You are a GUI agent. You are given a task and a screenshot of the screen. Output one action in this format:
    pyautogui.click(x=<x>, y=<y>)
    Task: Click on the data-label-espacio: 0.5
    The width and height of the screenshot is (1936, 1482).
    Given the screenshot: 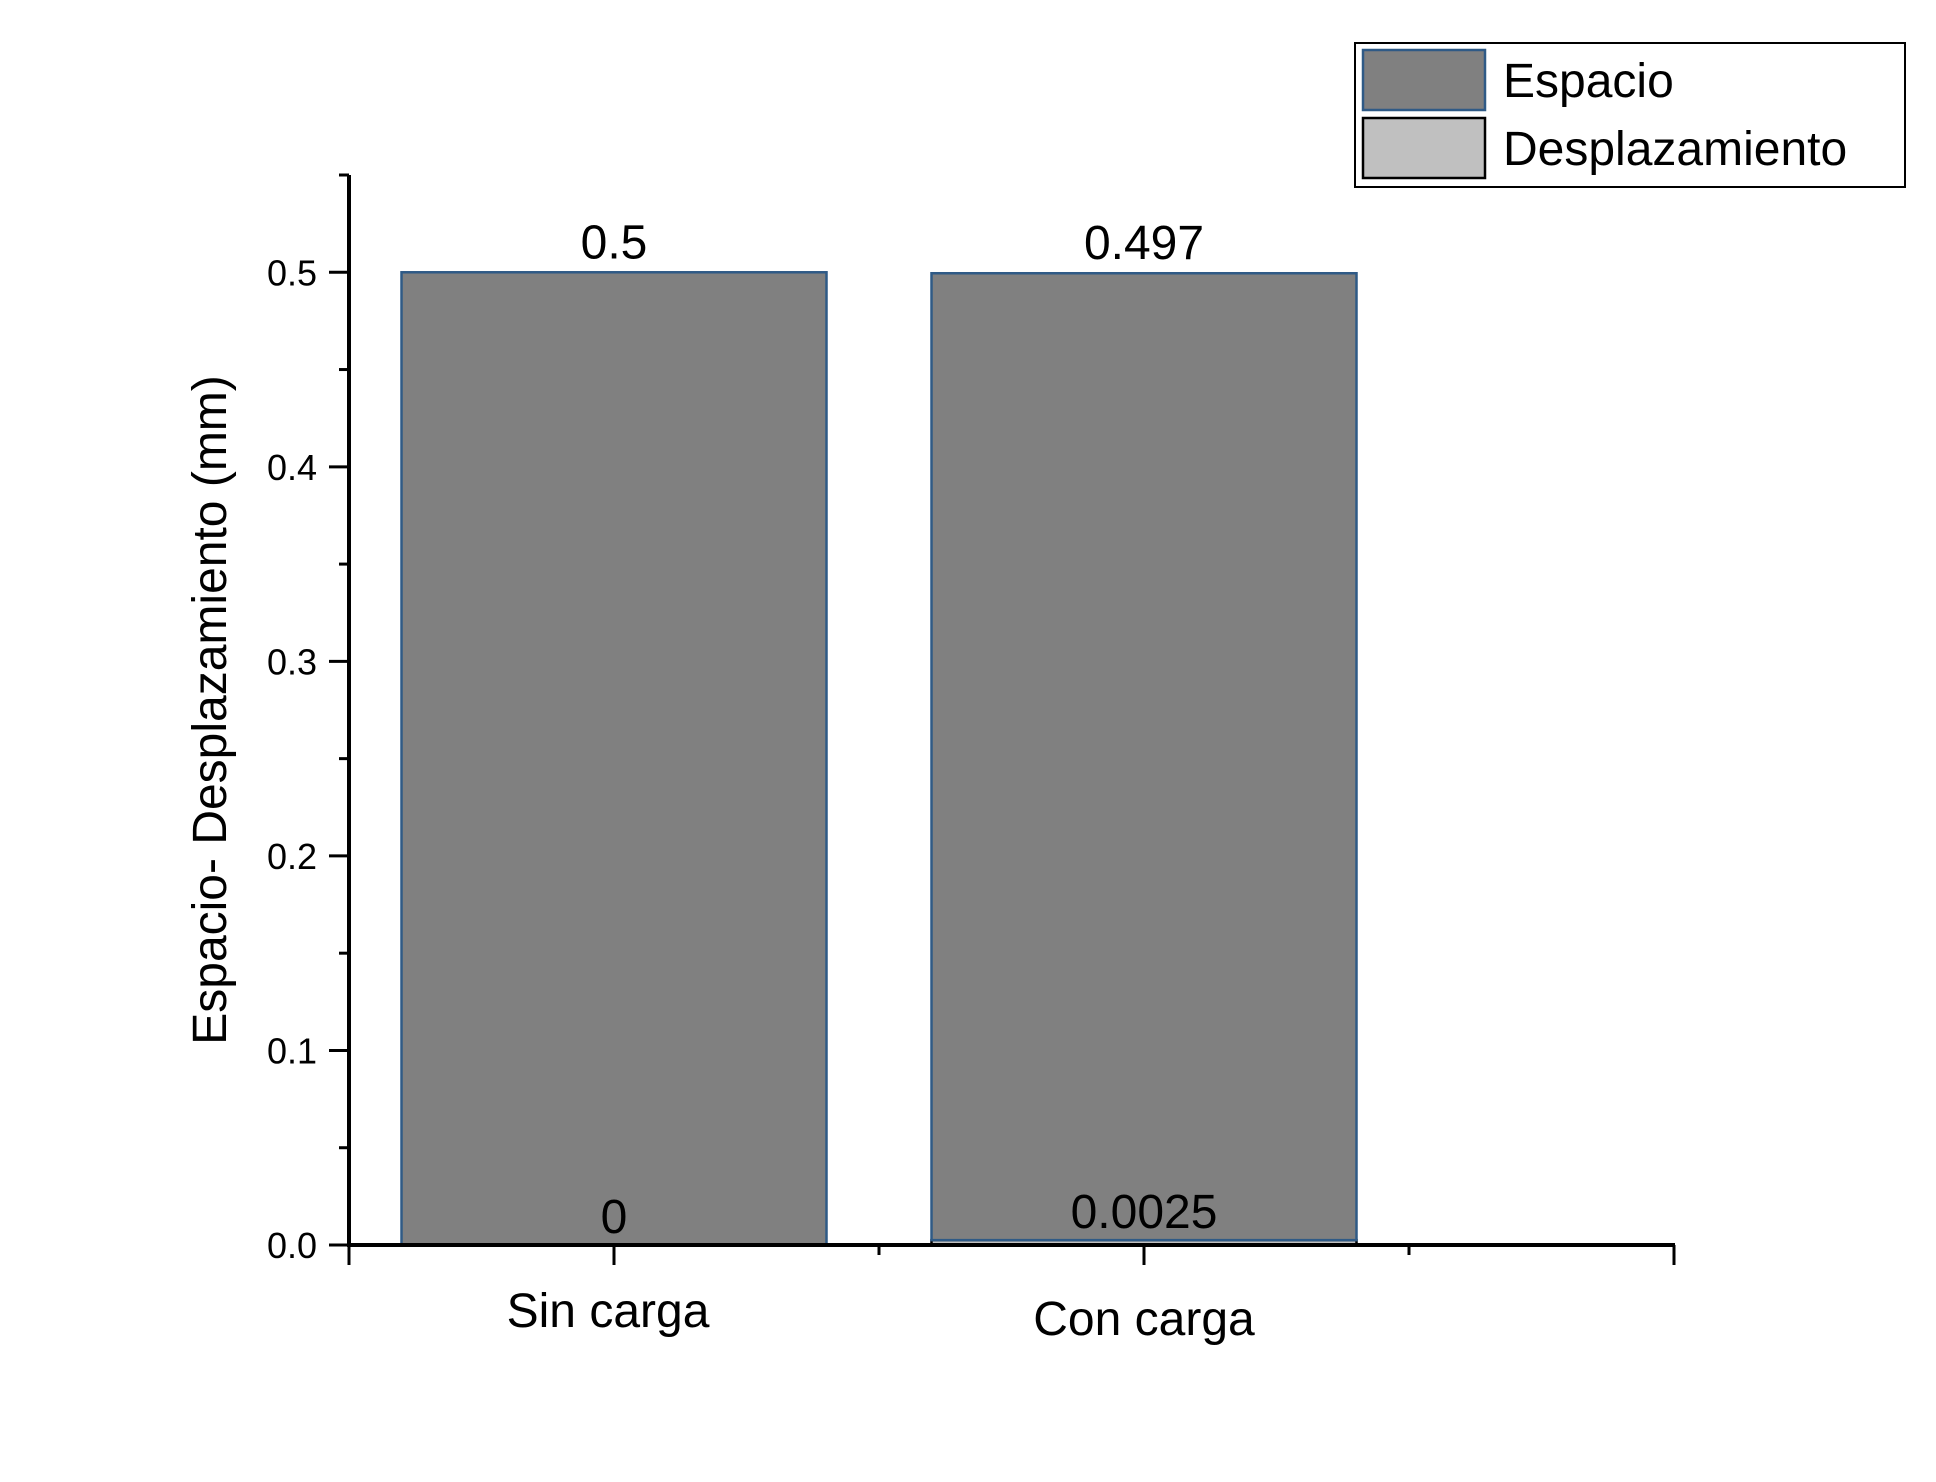 What is the action you would take?
    pyautogui.click(x=614, y=242)
    